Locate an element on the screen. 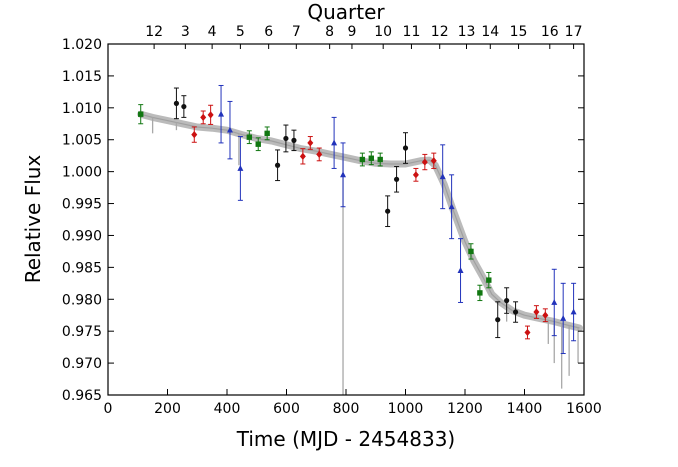 This screenshot has height=467, width=678. y-tick-label: 1.020 is located at coordinates (82, 45).